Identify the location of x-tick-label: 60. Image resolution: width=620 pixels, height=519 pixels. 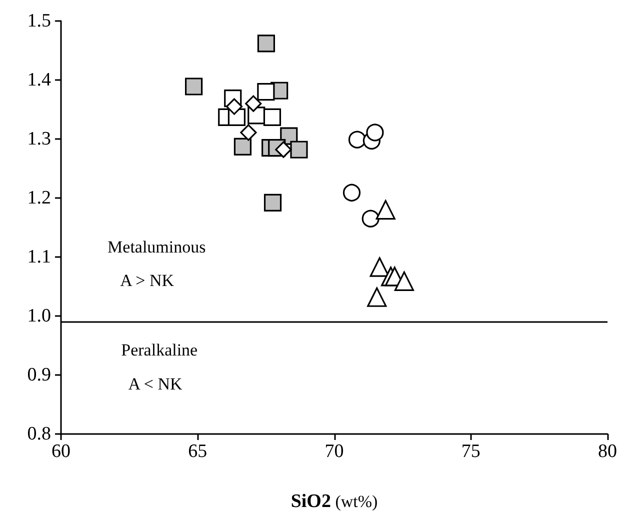
(61, 451).